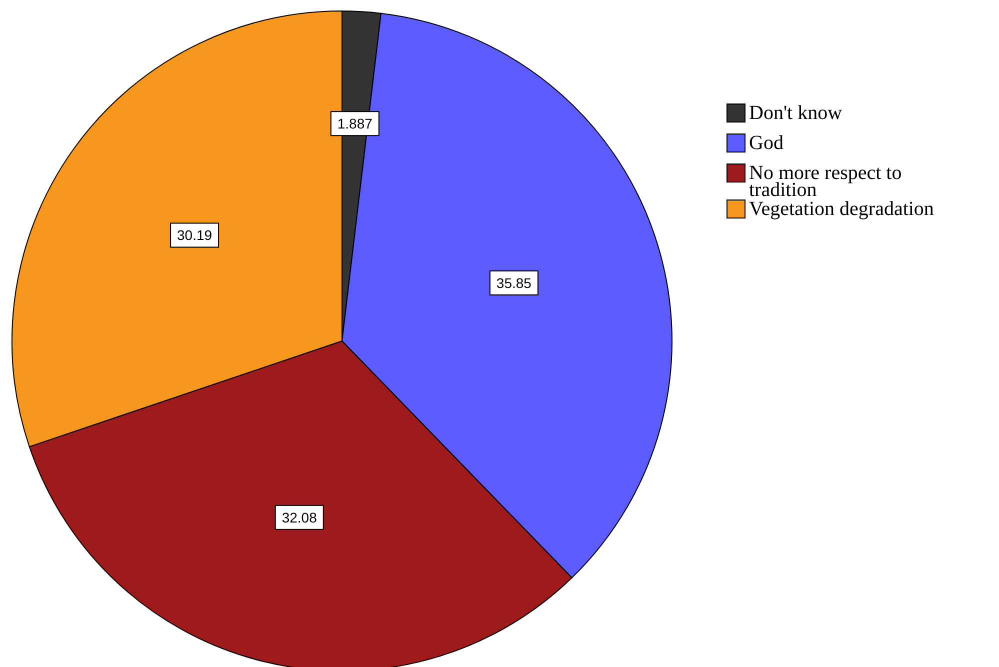  What do you see at coordinates (766, 143) in the screenshot?
I see `legend-label: God` at bounding box center [766, 143].